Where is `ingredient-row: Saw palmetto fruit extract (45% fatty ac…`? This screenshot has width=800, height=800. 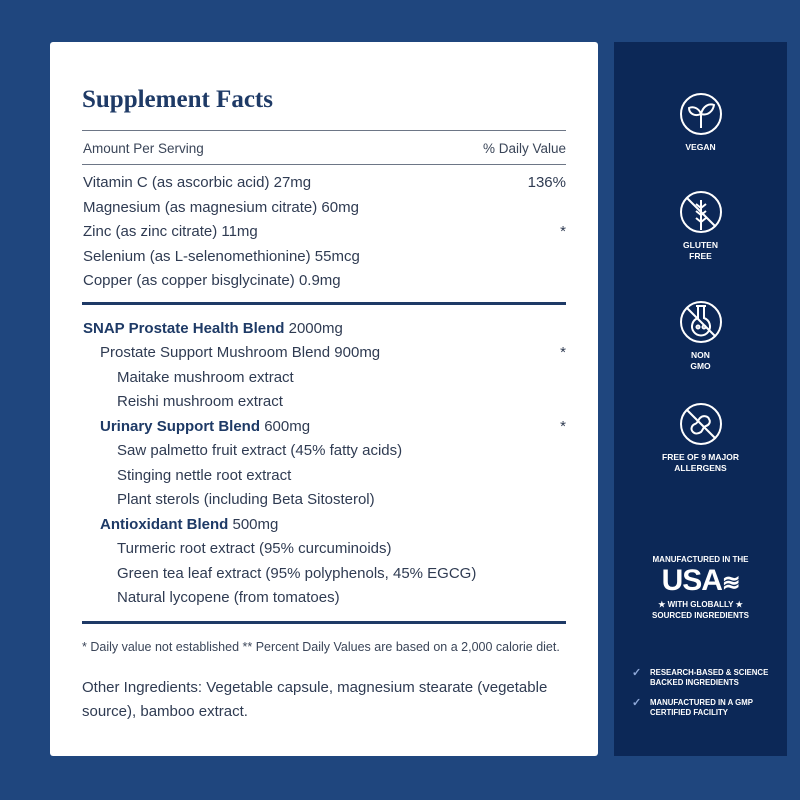 ingredient-row: Saw palmetto fruit extract (45% fatty ac… is located at coordinates (324, 450).